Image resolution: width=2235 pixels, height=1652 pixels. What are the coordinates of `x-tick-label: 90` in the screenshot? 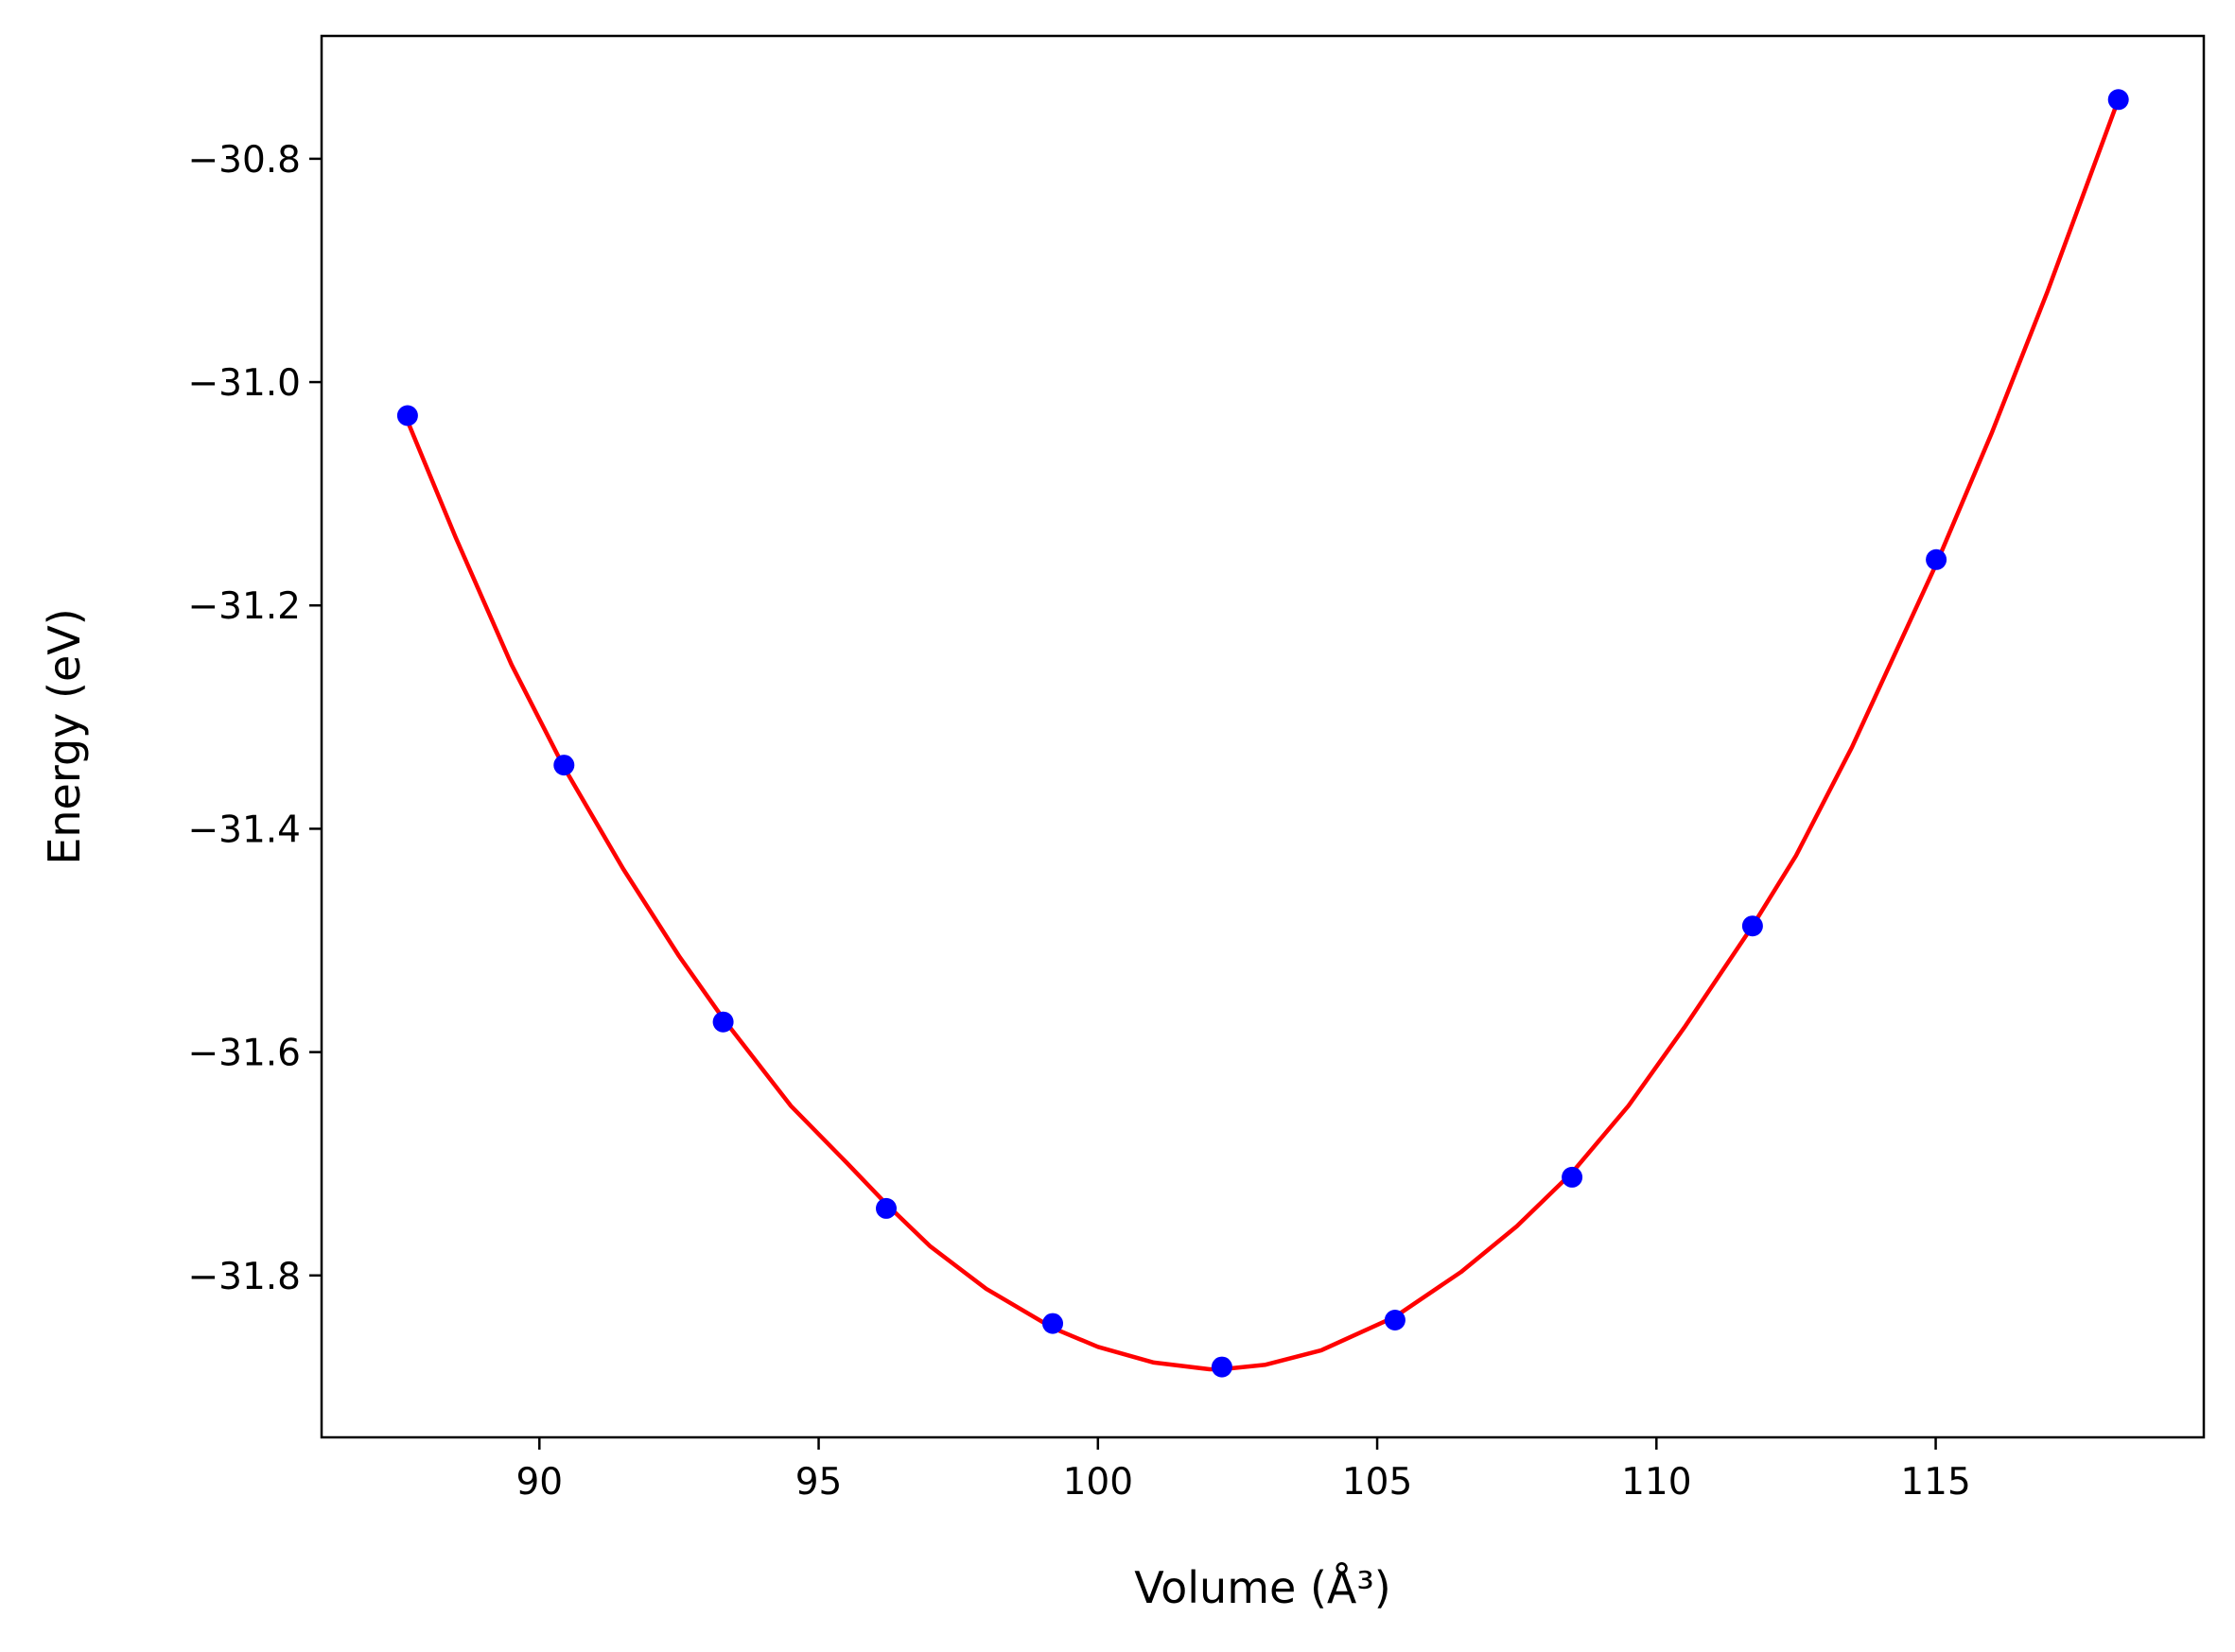 It's located at (539, 1483).